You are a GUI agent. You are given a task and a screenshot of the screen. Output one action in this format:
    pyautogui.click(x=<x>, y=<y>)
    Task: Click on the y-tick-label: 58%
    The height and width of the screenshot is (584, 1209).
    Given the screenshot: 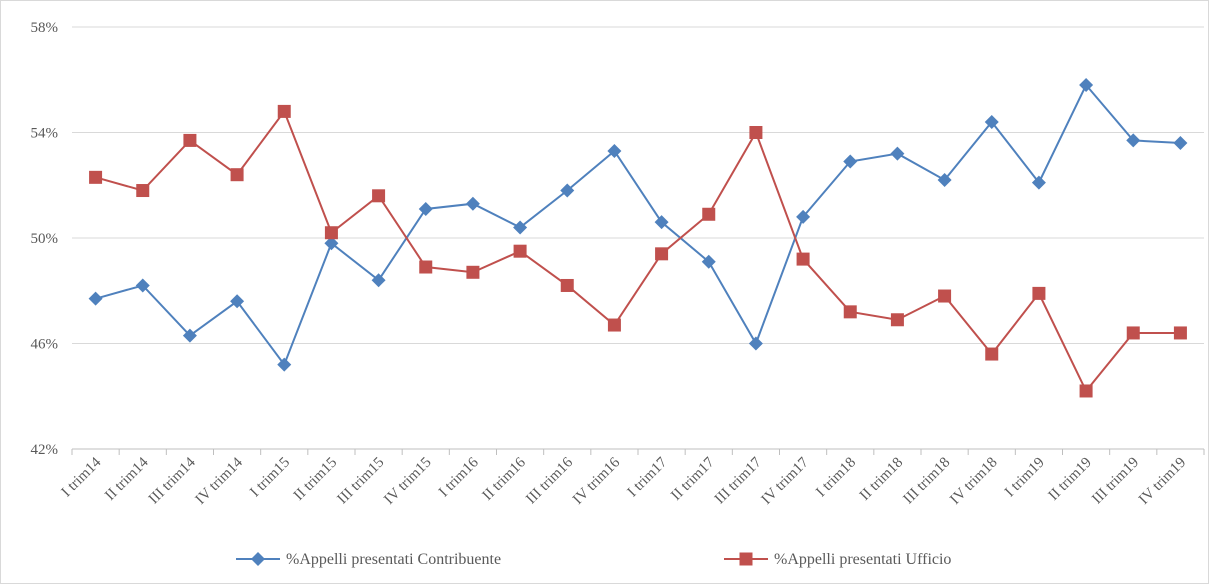 What is the action you would take?
    pyautogui.click(x=45, y=28)
    